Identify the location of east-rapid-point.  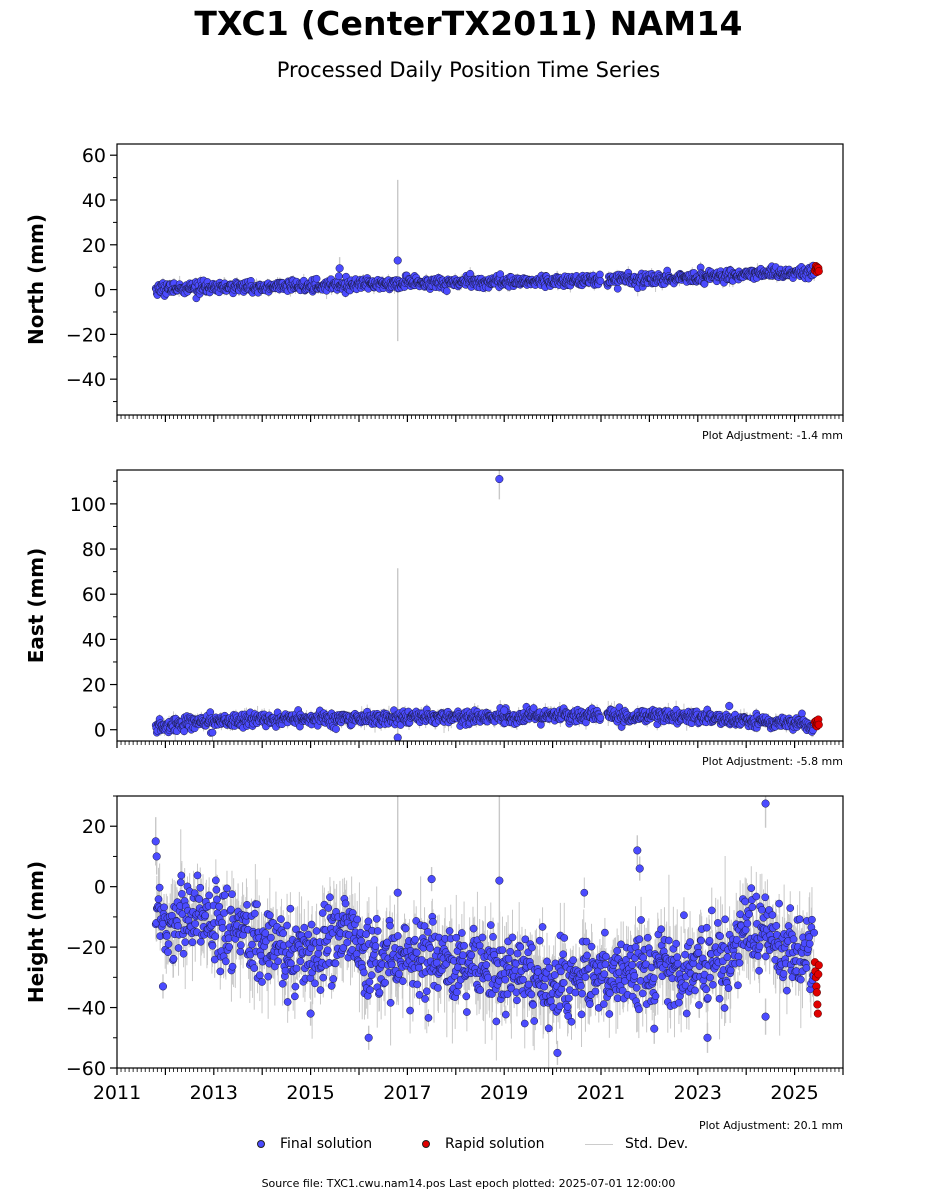
(818, 724).